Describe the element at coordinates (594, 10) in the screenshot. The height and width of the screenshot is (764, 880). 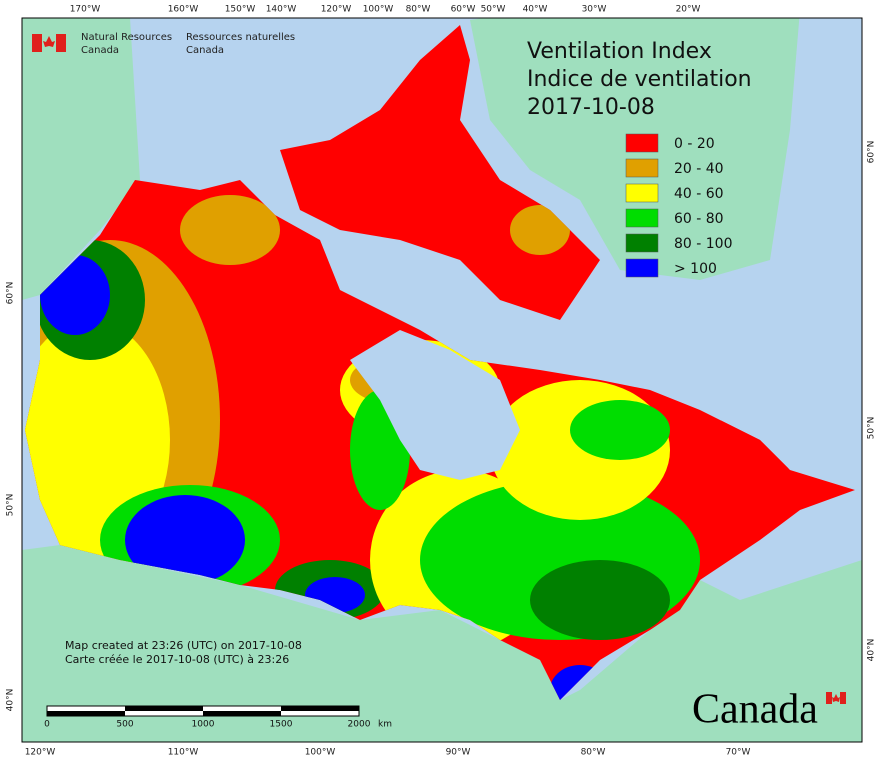
I see `lon-label: 30°W` at that location.